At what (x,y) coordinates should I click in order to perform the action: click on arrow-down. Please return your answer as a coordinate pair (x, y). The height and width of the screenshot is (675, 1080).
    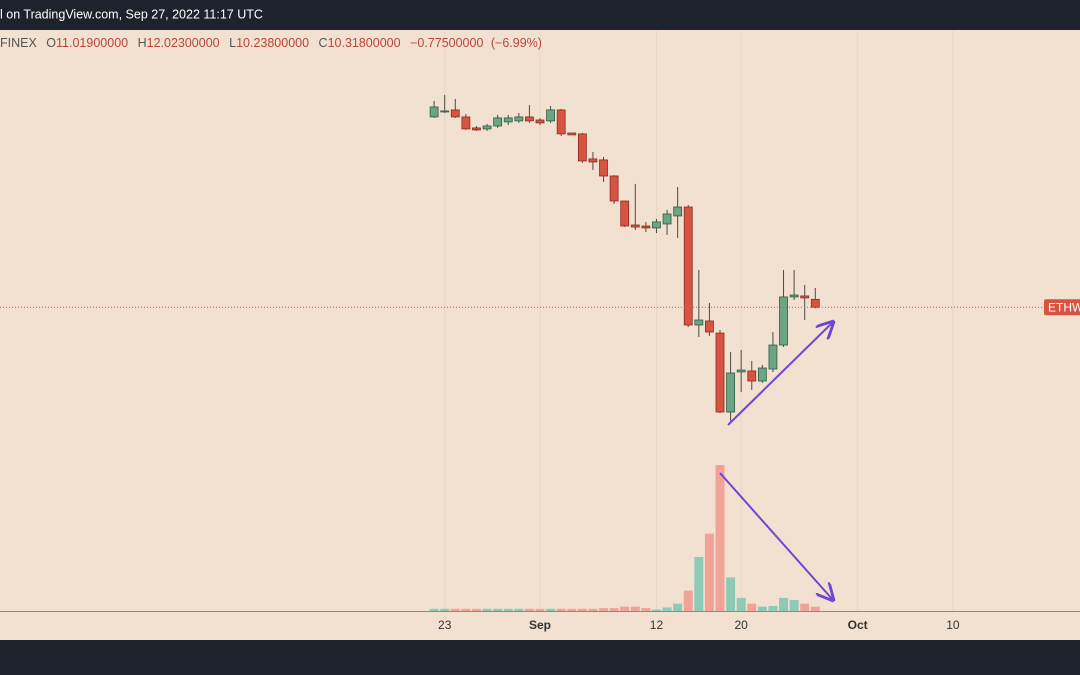
    Looking at the image, I should click on (776, 536).